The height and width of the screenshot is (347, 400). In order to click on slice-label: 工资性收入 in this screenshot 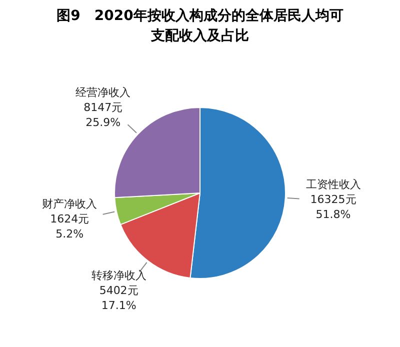, I will do `click(333, 184)`.